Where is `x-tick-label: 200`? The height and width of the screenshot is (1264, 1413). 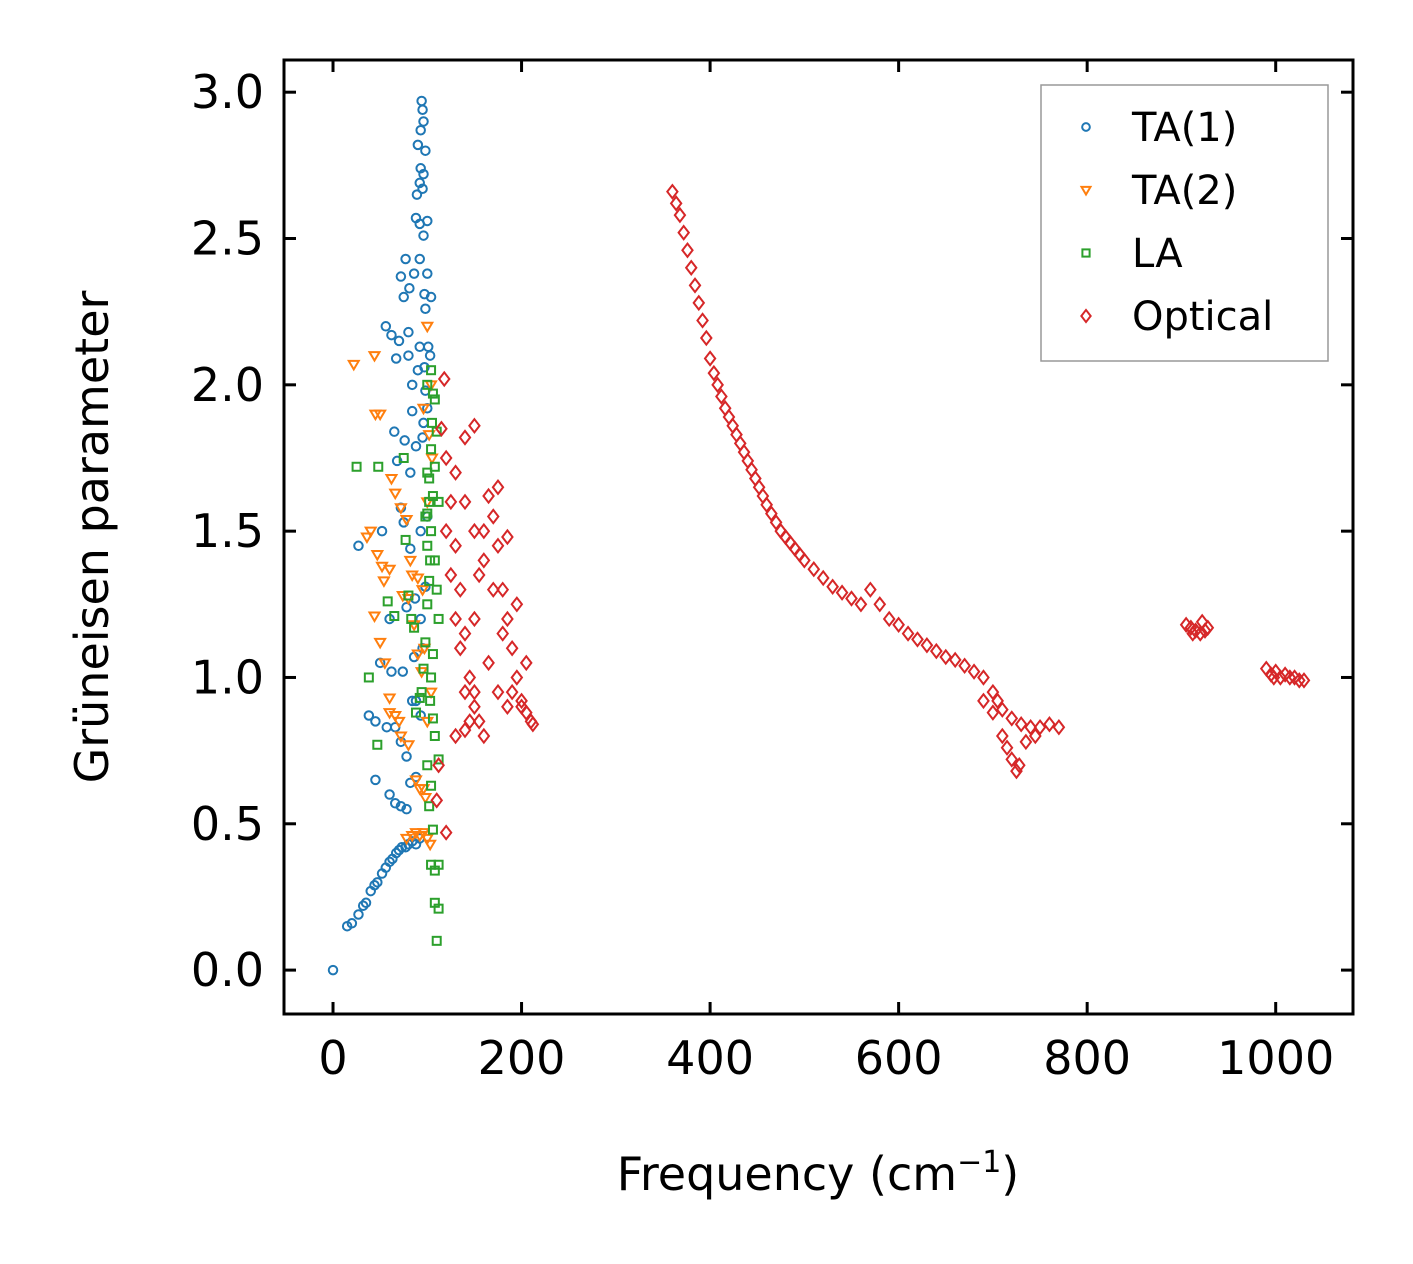 x-tick-label: 200 is located at coordinates (522, 1058).